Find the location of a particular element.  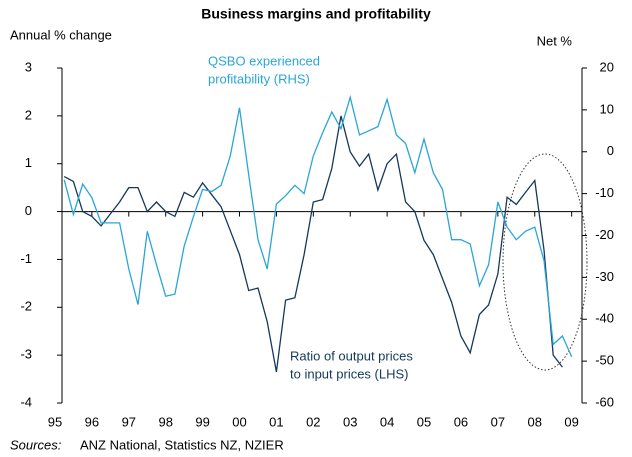

x-tick-label: 07 is located at coordinates (498, 421).